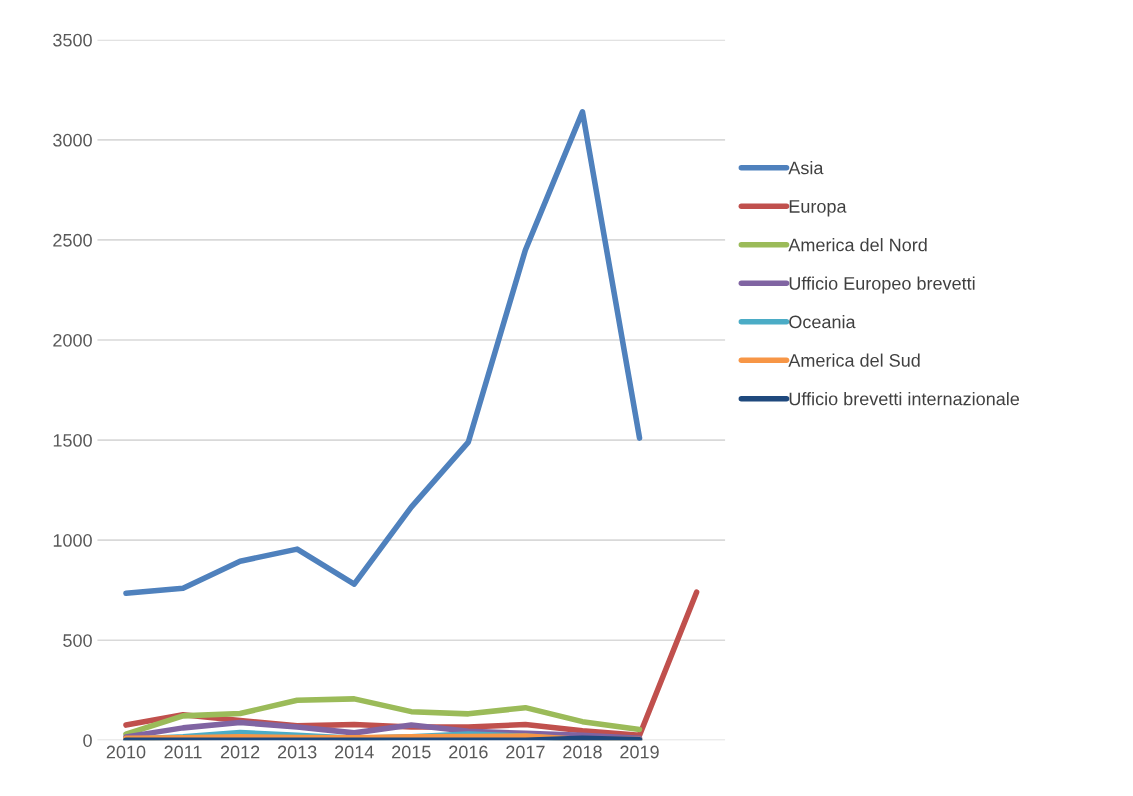  What do you see at coordinates (806, 168) in the screenshot?
I see `legend-label: Asia` at bounding box center [806, 168].